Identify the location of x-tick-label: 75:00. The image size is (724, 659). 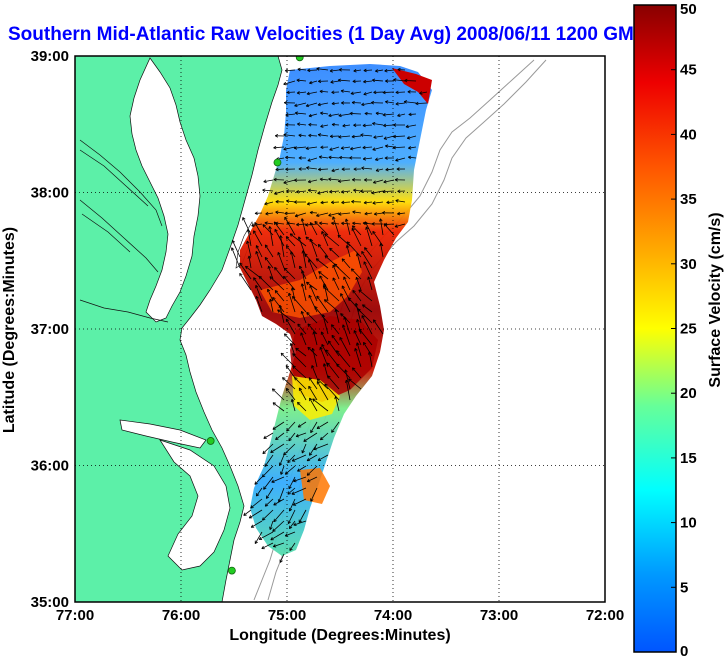
(287, 615).